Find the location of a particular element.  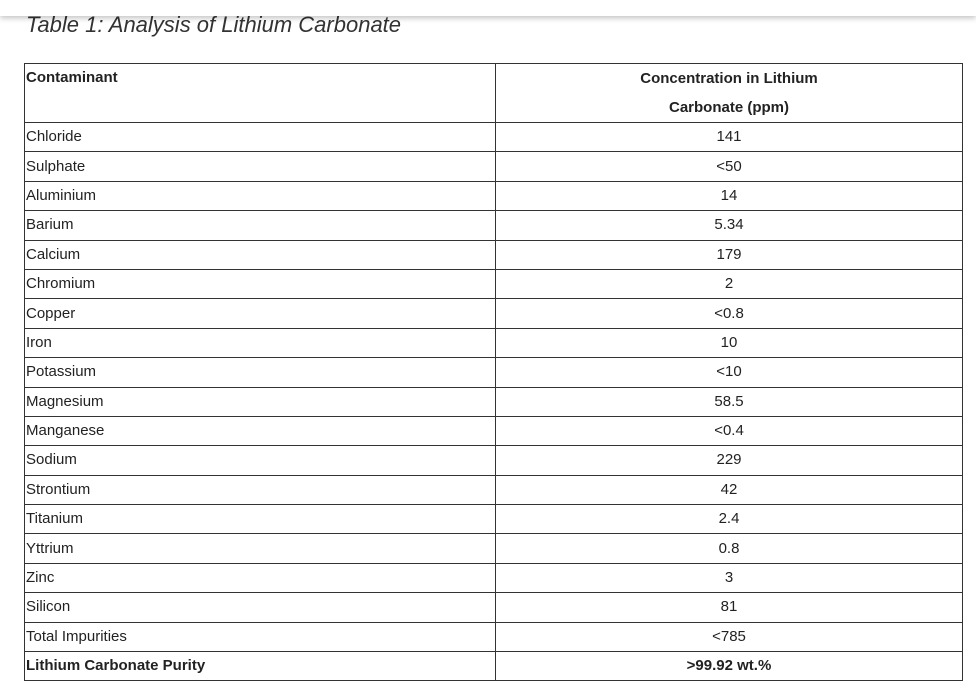

contaminant-cell: Sulphate is located at coordinates (260, 166).